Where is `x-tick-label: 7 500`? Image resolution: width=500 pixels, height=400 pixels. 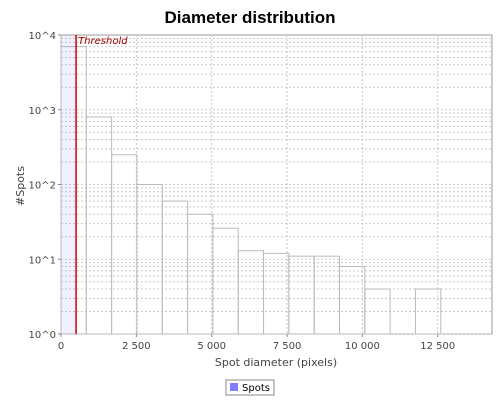 x-tick-label: 7 500 is located at coordinates (287, 346).